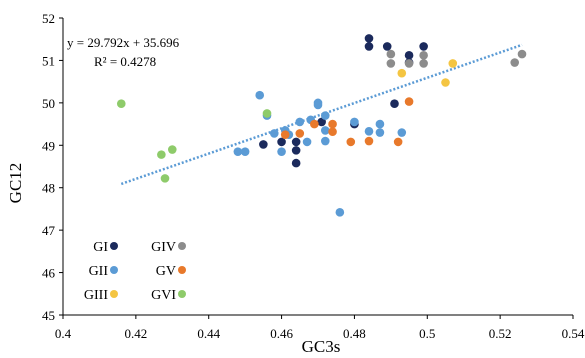  Describe the element at coordinates (135, 271) in the screenshot. I see `legend: GI GII GIII GIV GV GVI` at that location.